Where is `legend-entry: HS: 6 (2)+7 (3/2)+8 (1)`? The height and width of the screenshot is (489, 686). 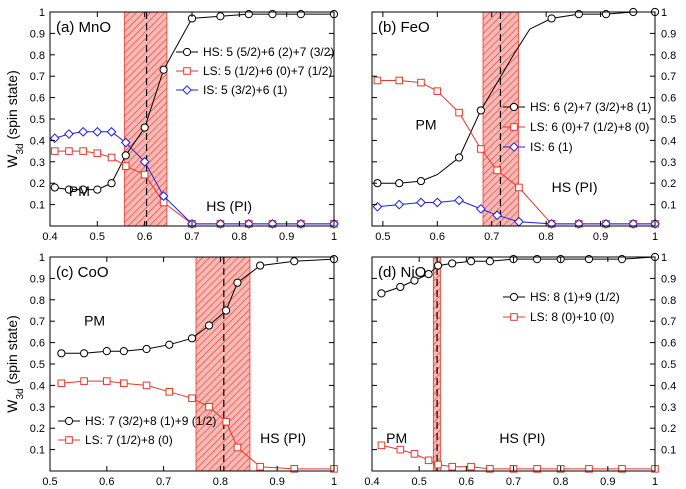 legend-entry: HS: 6 (2)+7 (3/2)+8 (1) is located at coordinates (590, 107).